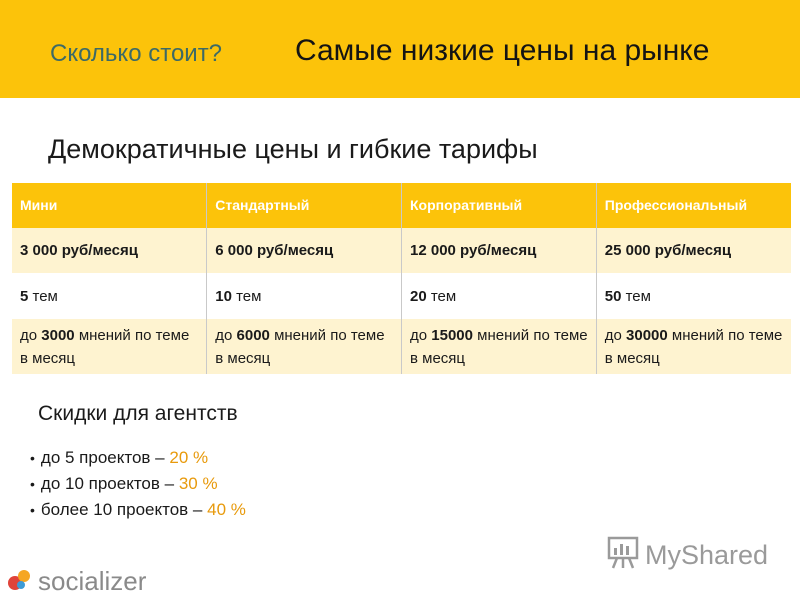  I want to click on opinions-count: 30000, so click(647, 335).